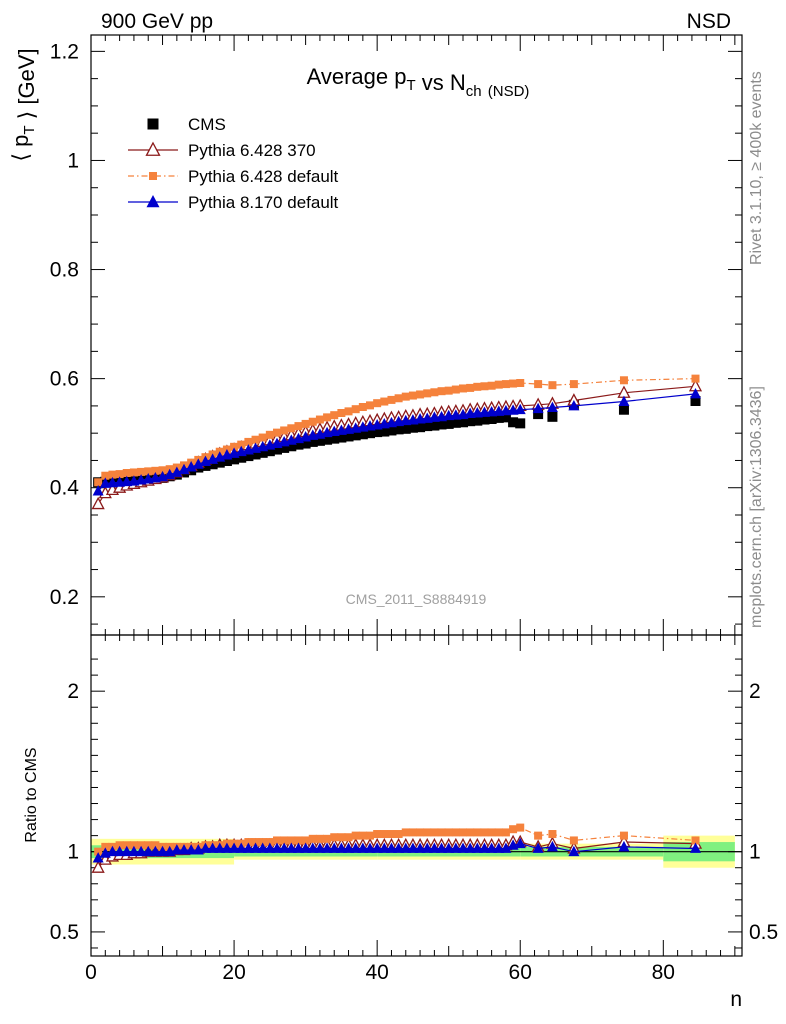 The height and width of the screenshot is (1024, 786). I want to click on ratio-pythia-6-428-370-point, so click(98, 866).